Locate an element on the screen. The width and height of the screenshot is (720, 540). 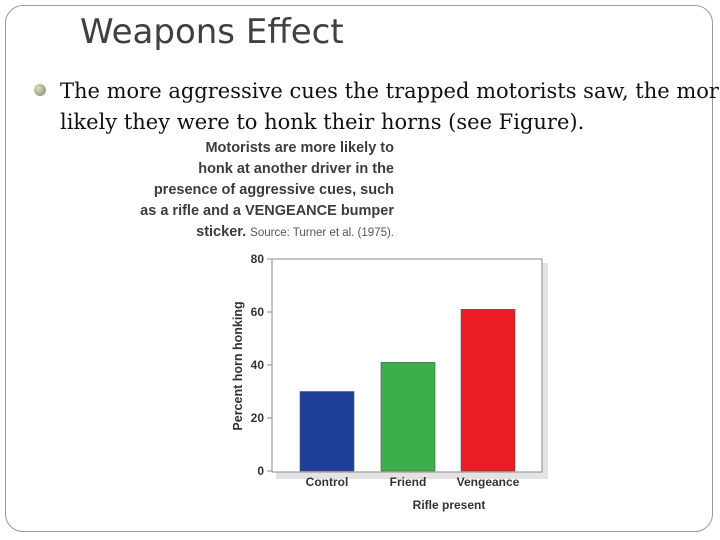
y-tick-label: 60 is located at coordinates (258, 312).